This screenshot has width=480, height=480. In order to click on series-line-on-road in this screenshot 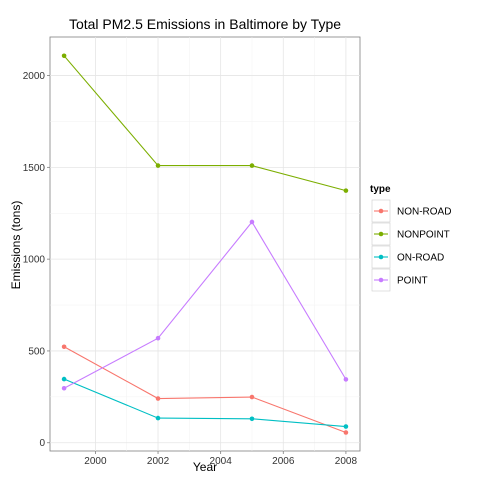, I will do `click(204, 403)`.